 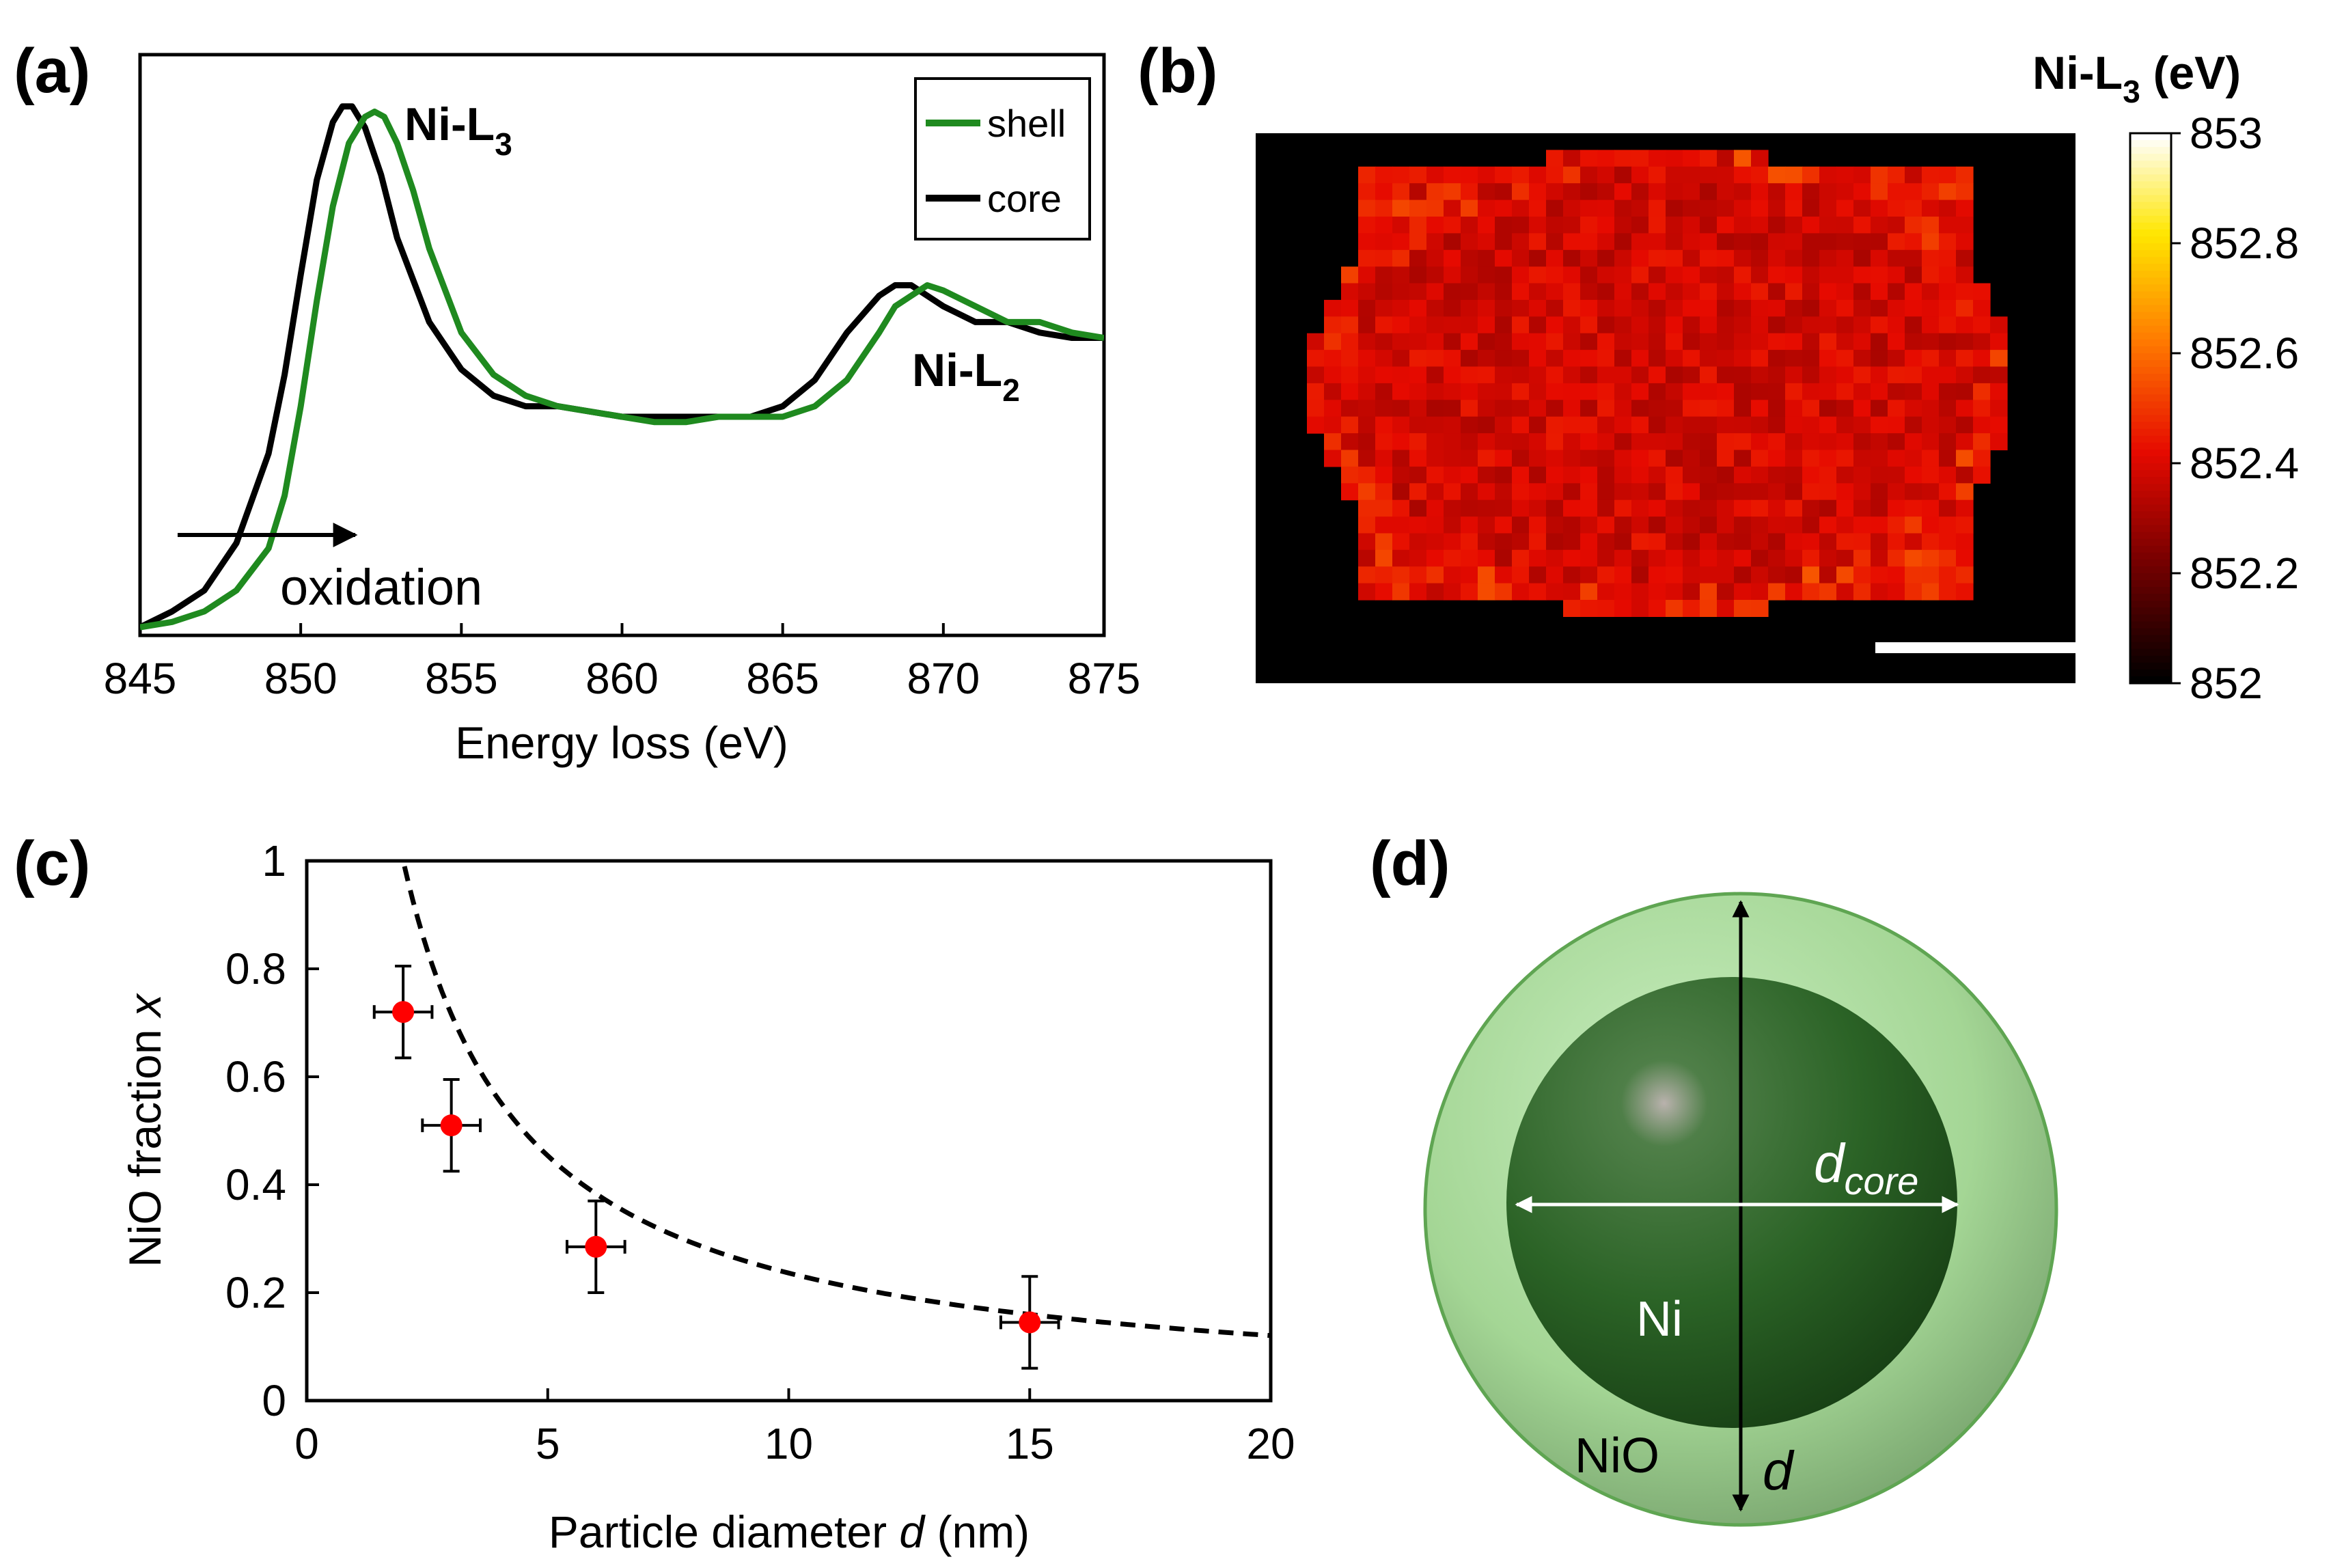 I want to click on y-tick-label: 0.4, so click(x=255, y=1184).